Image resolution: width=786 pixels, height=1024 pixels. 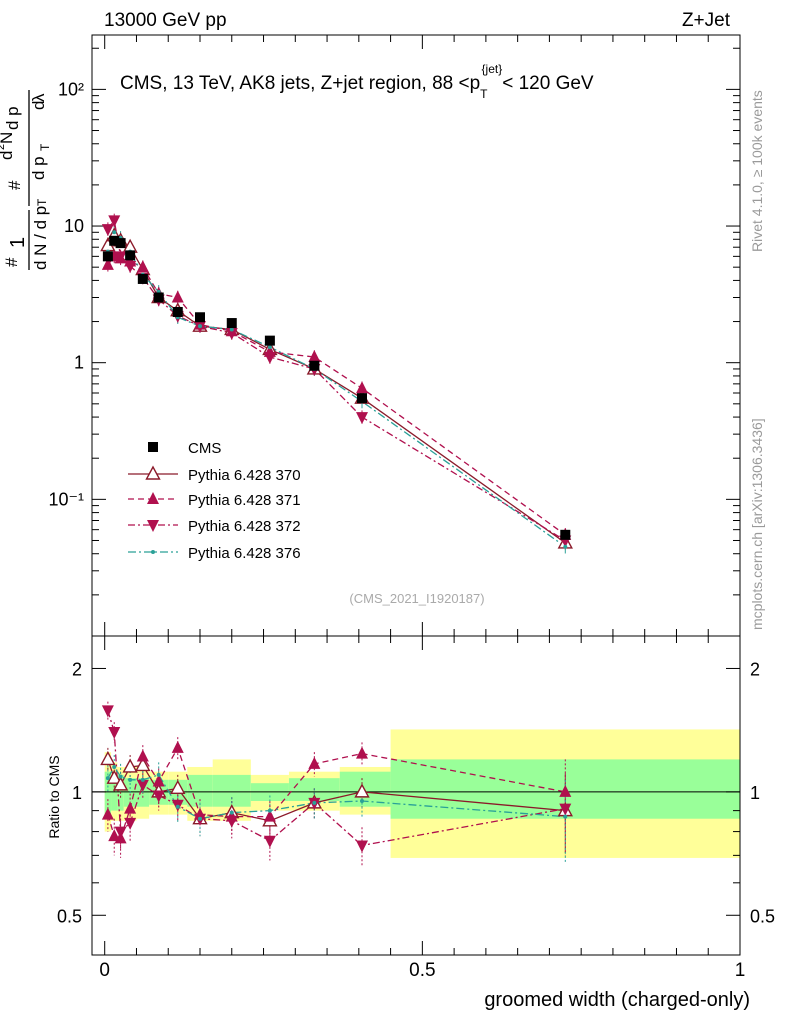 What do you see at coordinates (77, 669) in the screenshot?
I see `ratio-y-tick-label-left: 2` at bounding box center [77, 669].